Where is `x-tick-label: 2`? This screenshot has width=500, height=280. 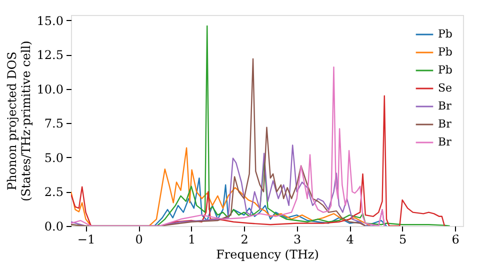 x-tick-label: 2 is located at coordinates (244, 239).